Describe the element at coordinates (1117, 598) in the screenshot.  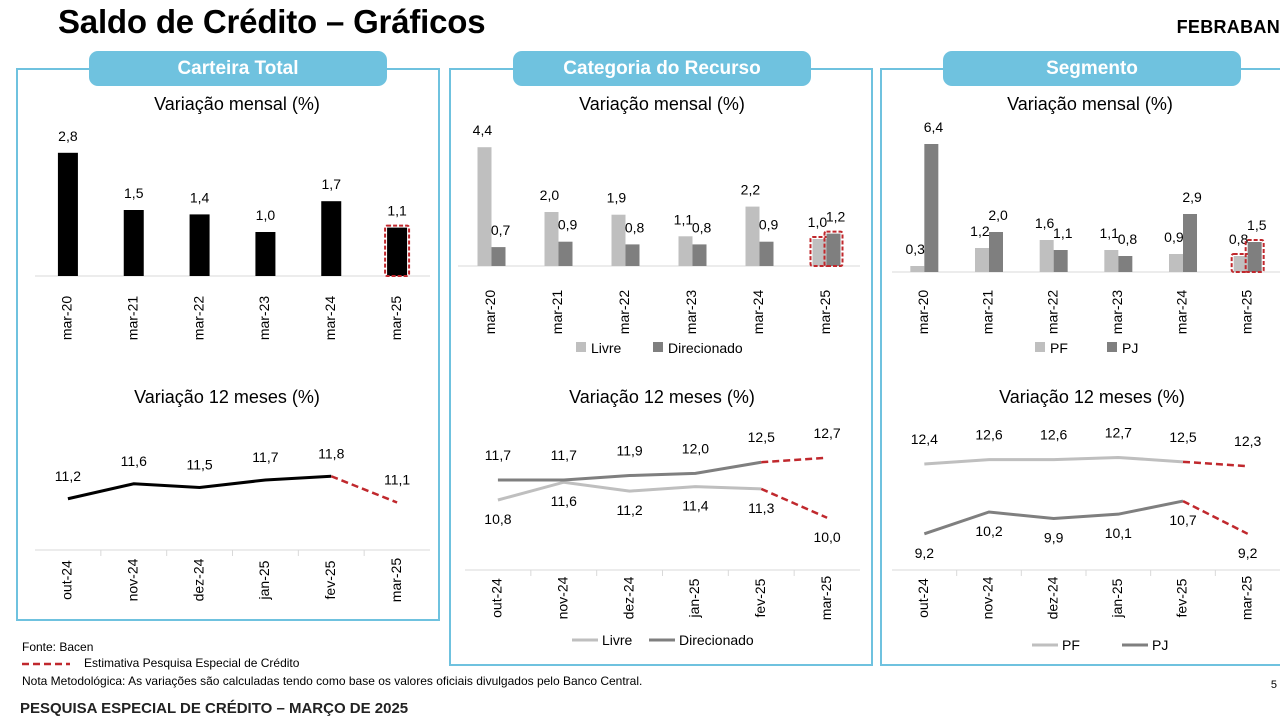
I see `segmento_12m-category-label: jan-25` at that location.